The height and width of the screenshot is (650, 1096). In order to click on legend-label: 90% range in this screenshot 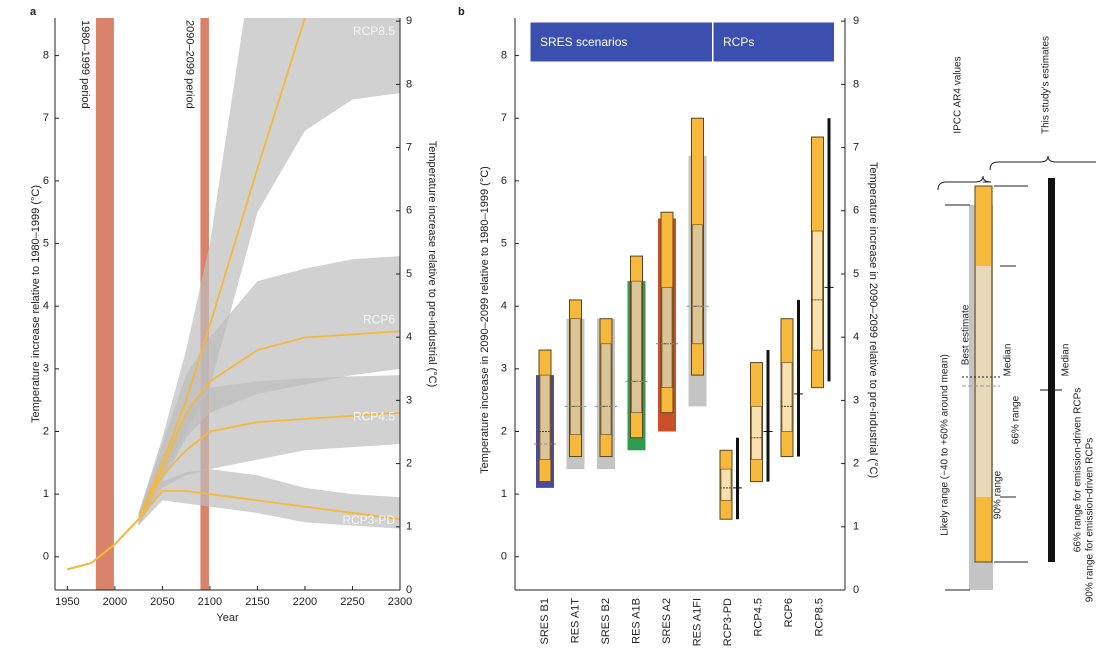, I will do `click(998, 494)`.